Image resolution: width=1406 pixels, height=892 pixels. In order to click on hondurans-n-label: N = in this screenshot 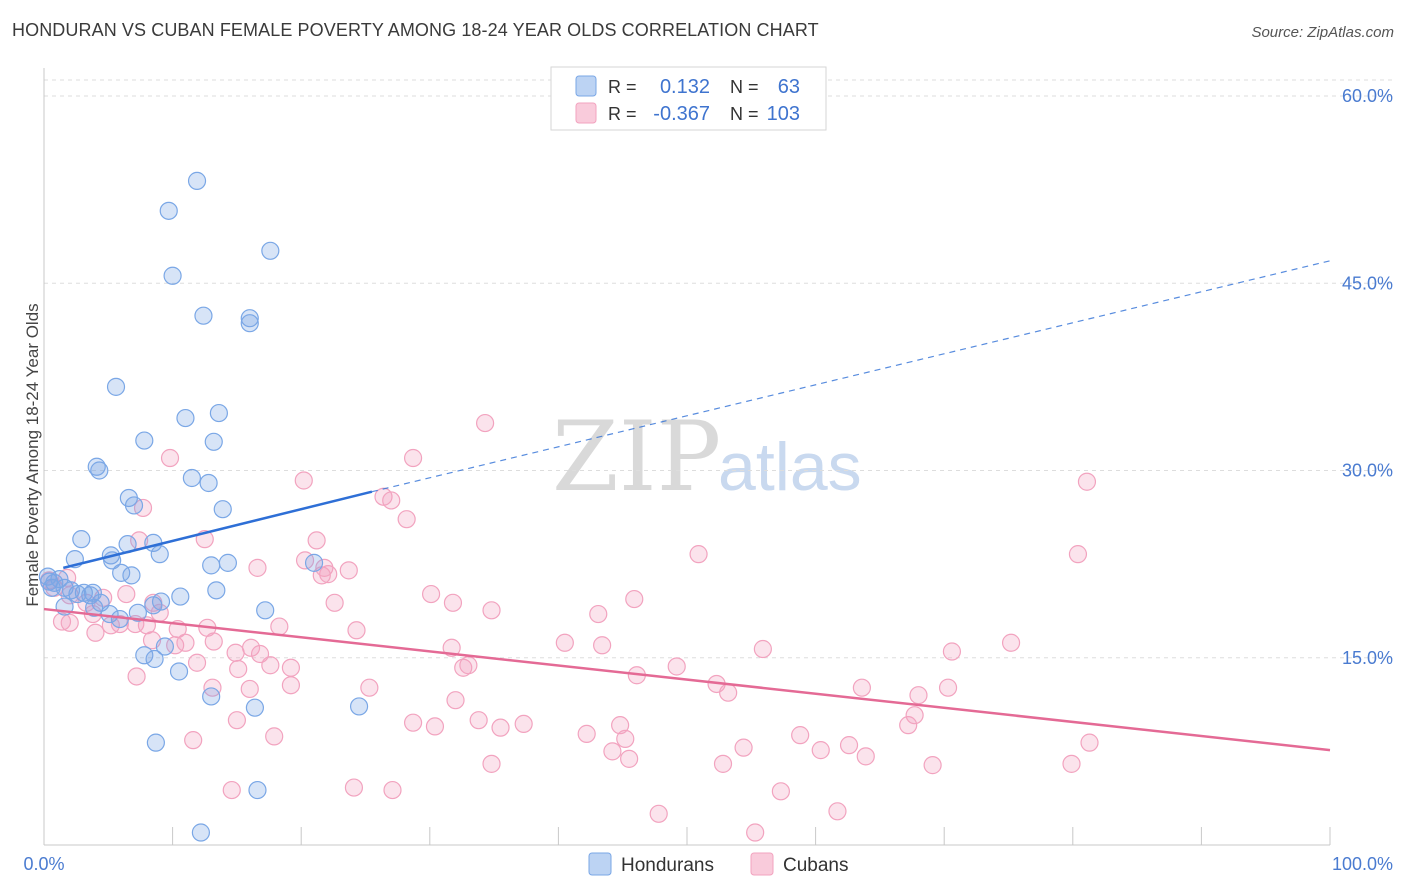, I will do `click(744, 87)`.